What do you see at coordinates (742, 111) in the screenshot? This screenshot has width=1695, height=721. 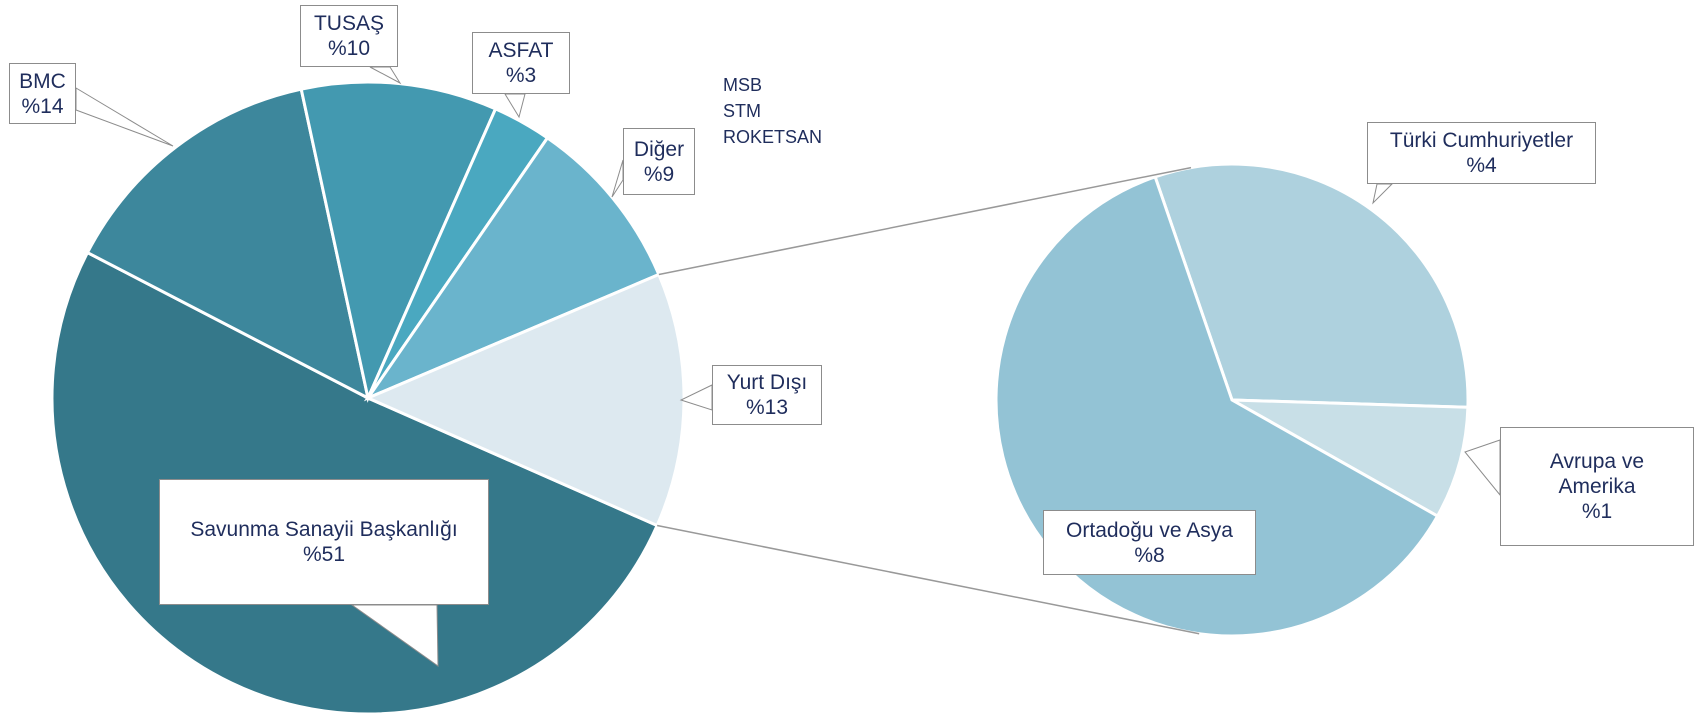 I see `annotation: STM` at bounding box center [742, 111].